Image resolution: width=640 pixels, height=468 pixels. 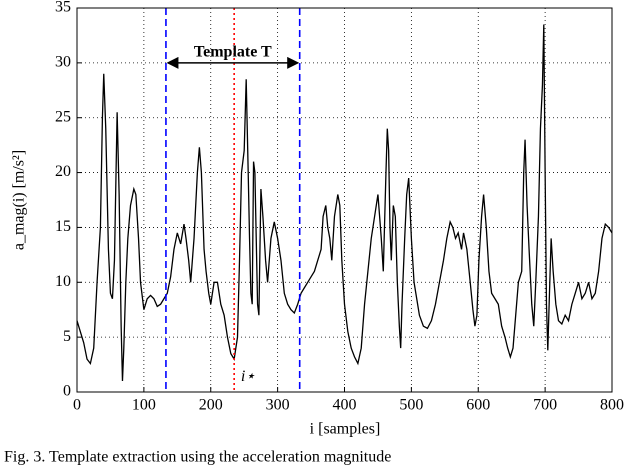 I want to click on y-tick-label: 15, so click(x=63, y=226).